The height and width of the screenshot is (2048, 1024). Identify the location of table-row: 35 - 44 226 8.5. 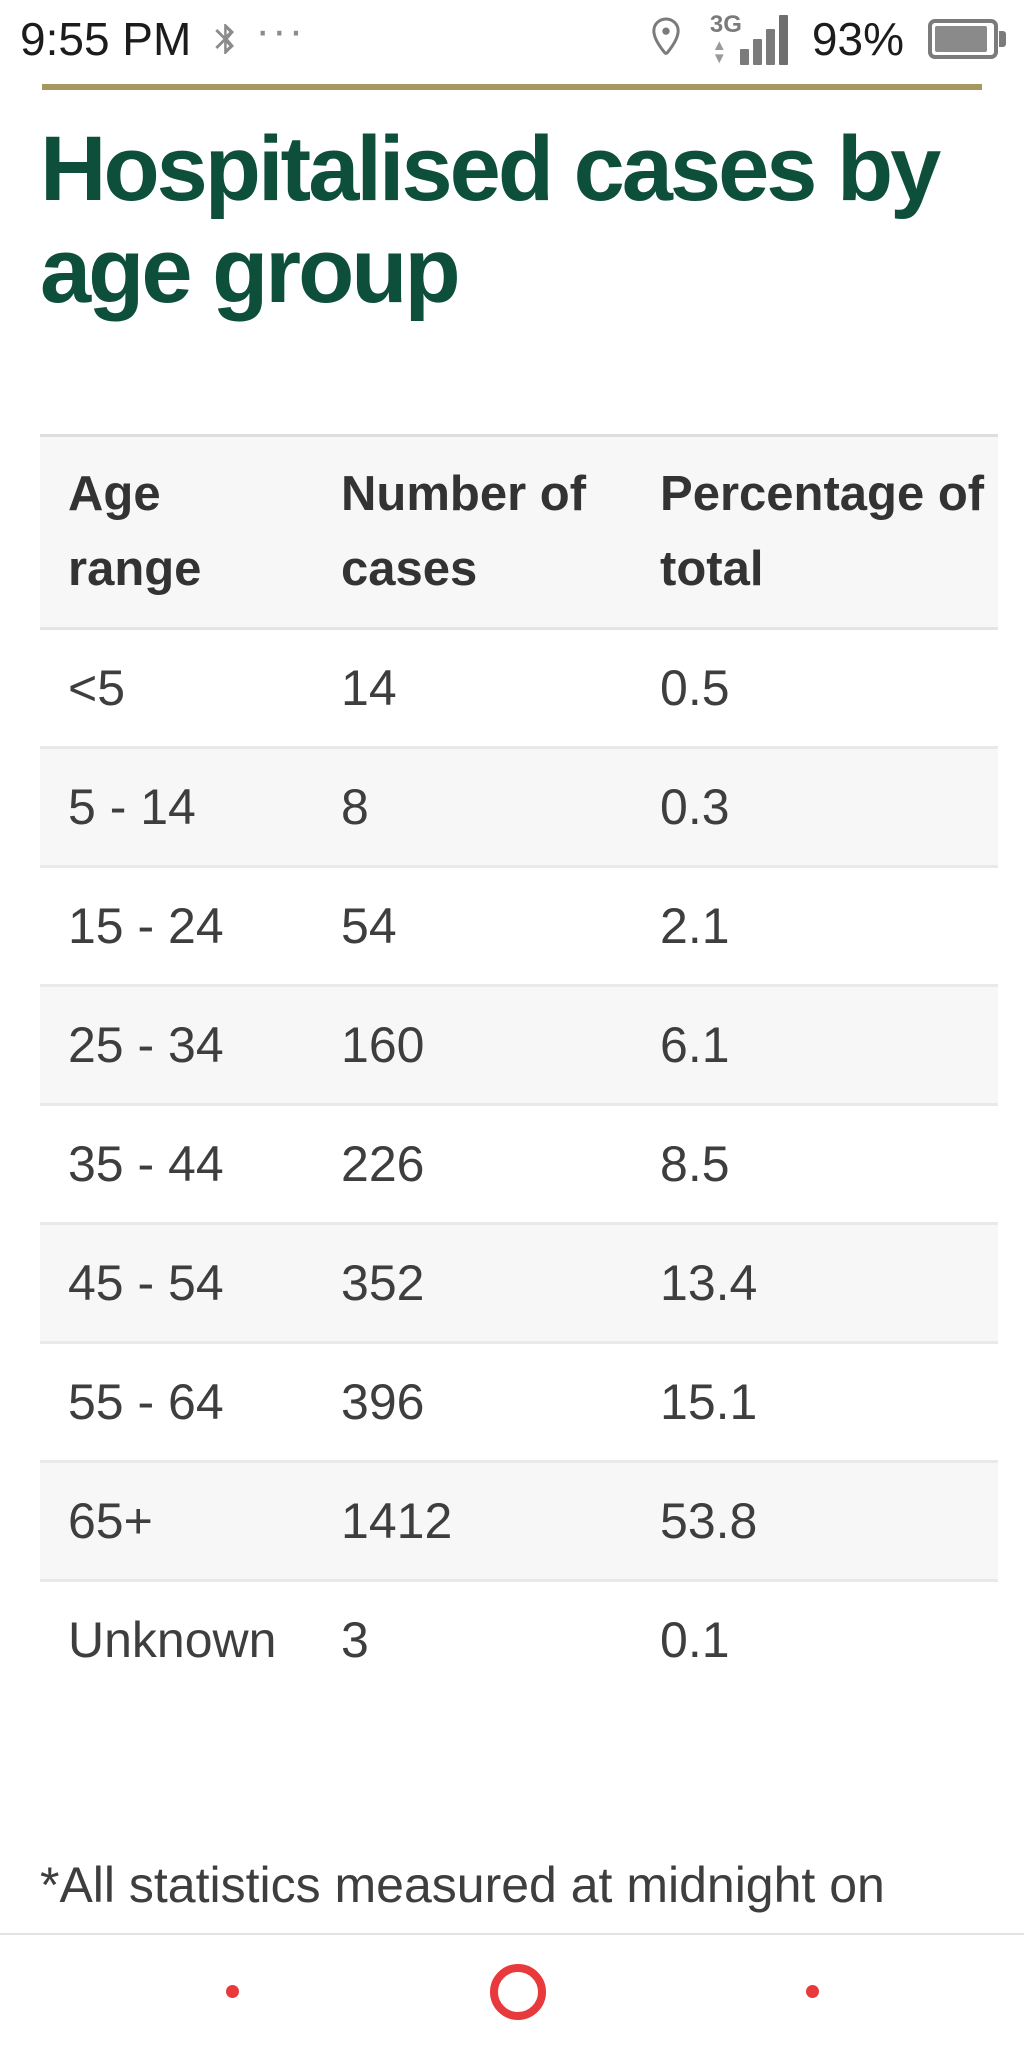
(519, 1164).